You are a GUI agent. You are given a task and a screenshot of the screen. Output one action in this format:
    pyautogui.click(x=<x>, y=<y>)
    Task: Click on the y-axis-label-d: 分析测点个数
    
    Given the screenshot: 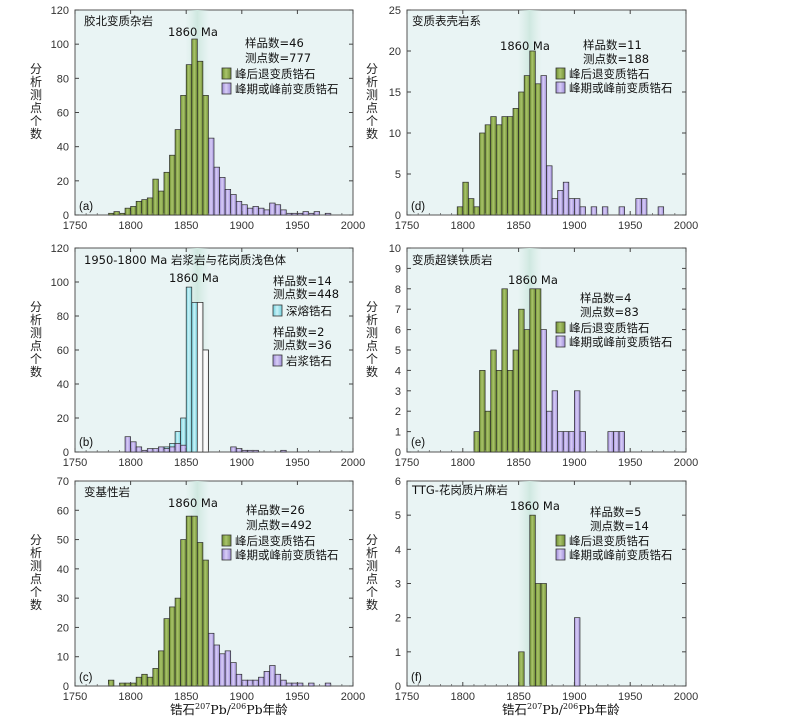 What is the action you would take?
    pyautogui.click(x=372, y=101)
    